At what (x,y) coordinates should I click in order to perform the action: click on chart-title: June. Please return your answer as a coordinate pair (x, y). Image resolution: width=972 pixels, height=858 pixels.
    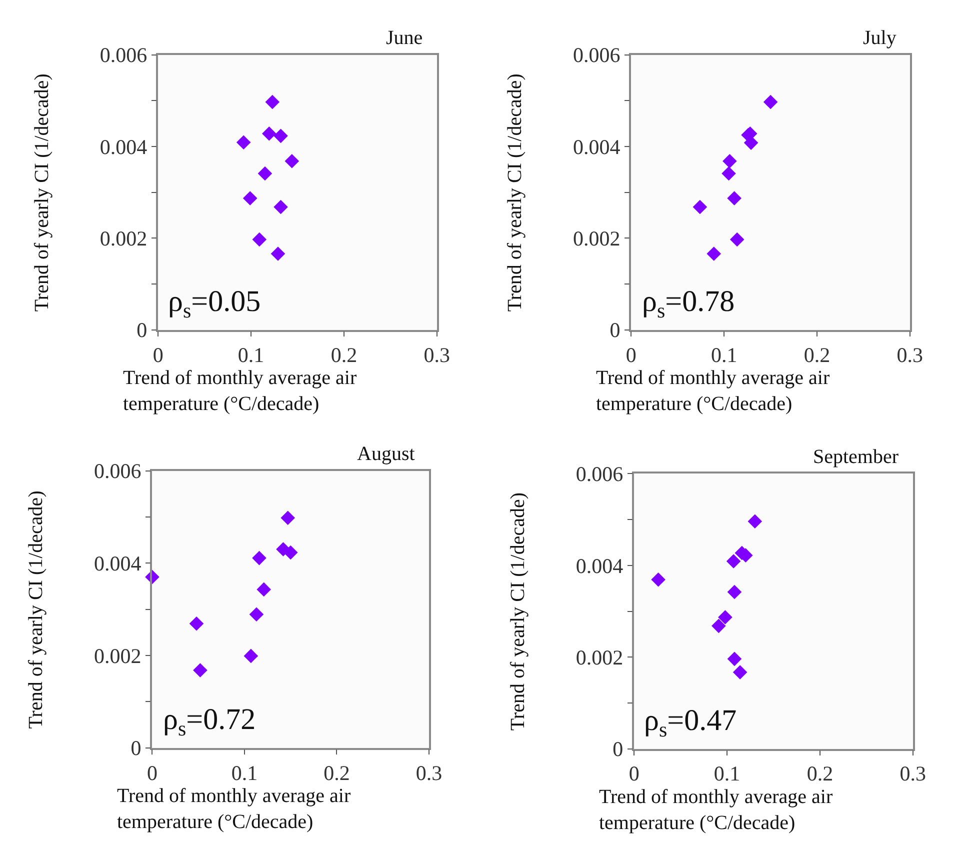
    Looking at the image, I should click on (404, 38).